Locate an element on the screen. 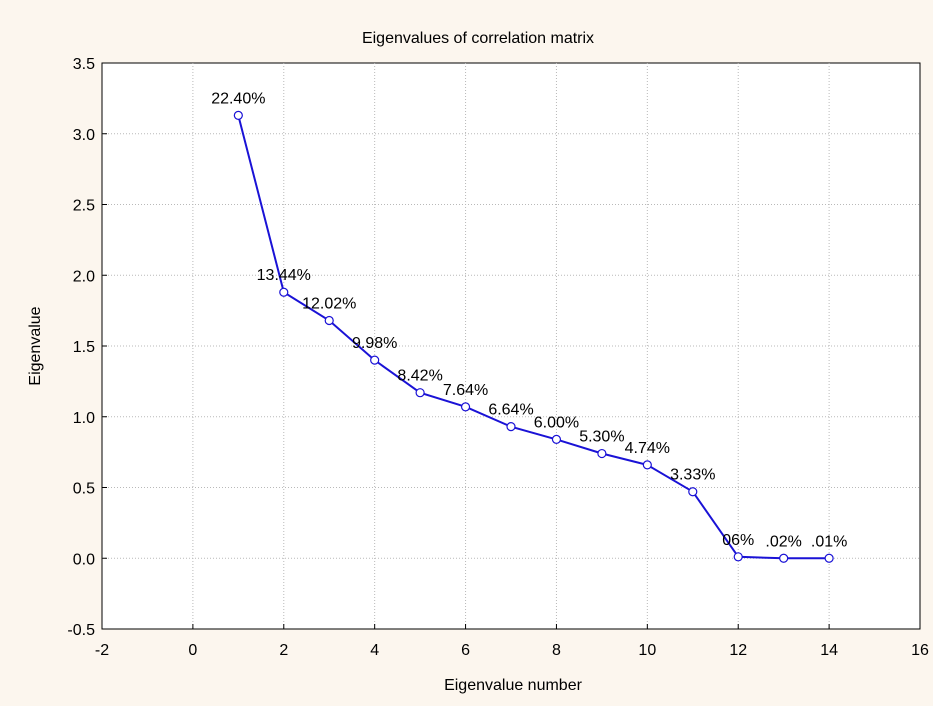 The image size is (933, 706). x-tick-label: 4 is located at coordinates (374, 650).